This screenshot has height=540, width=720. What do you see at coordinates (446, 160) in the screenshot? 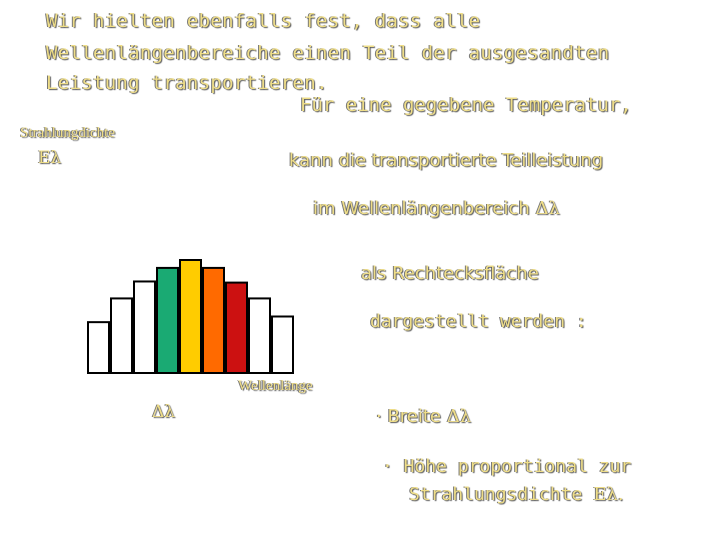
I see `statement-line-2: kann die transportierte Teilleistung` at bounding box center [446, 160].